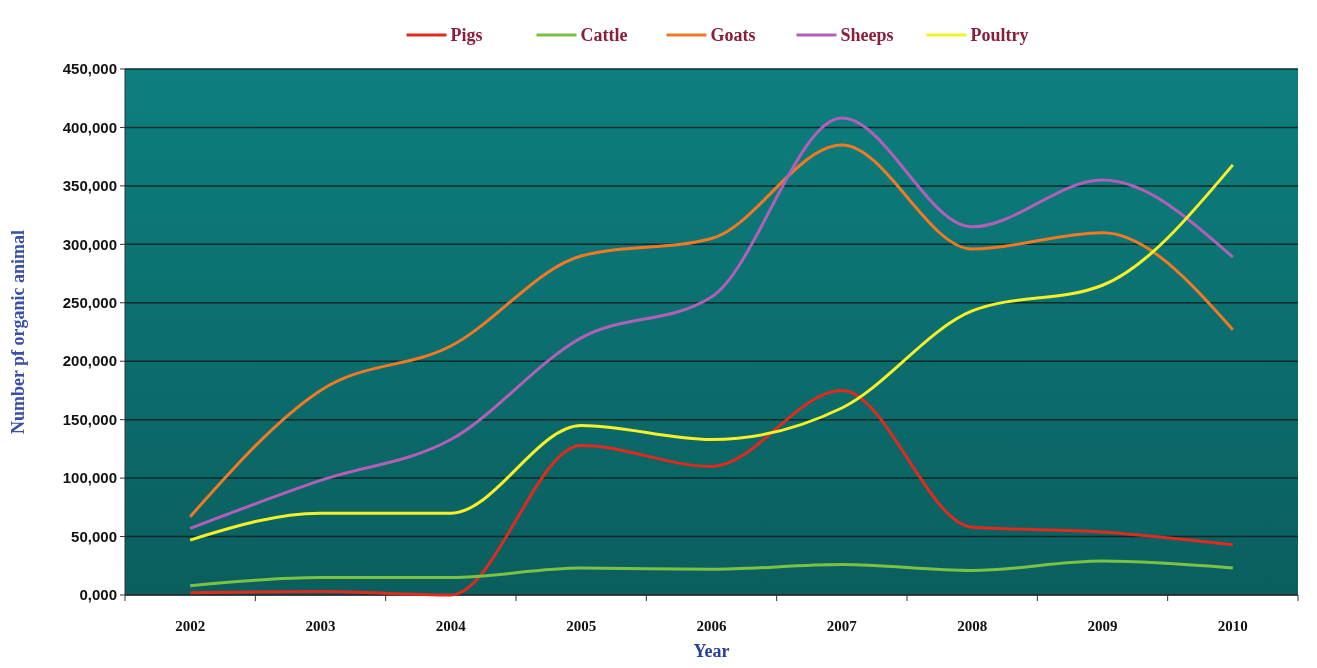 The image size is (1317, 668). I want to click on x-tick-label: 2006, so click(711, 626).